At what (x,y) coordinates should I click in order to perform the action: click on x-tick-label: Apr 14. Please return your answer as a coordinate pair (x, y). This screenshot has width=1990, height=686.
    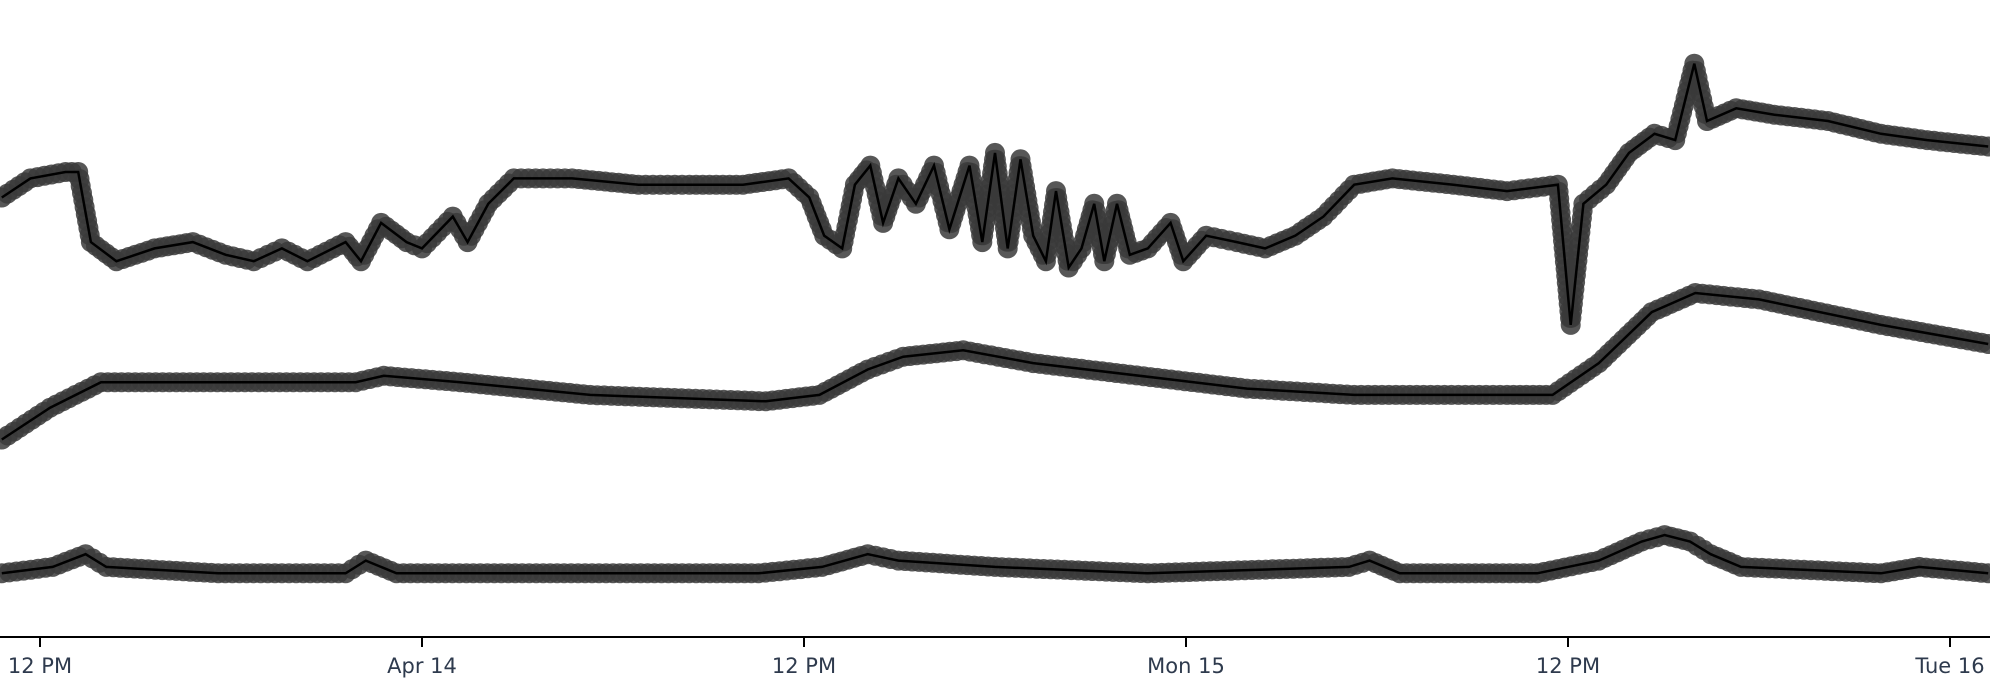
    Looking at the image, I should click on (422, 666).